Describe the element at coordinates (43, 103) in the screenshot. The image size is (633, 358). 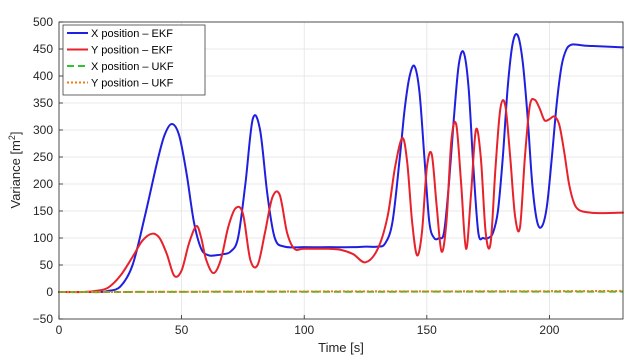
I see `y-tick-label: 350` at that location.